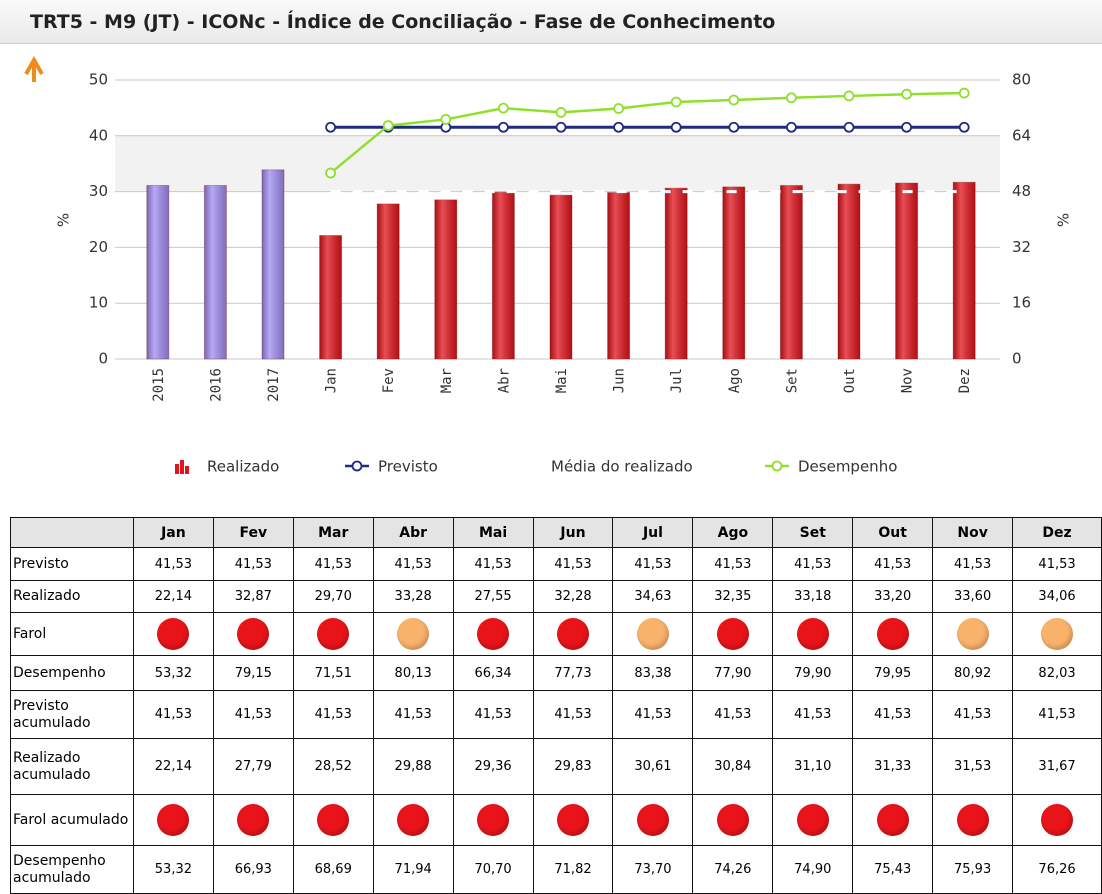 This screenshot has height=894, width=1102. Describe the element at coordinates (493, 532) in the screenshot. I see `column-header: Mai` at that location.